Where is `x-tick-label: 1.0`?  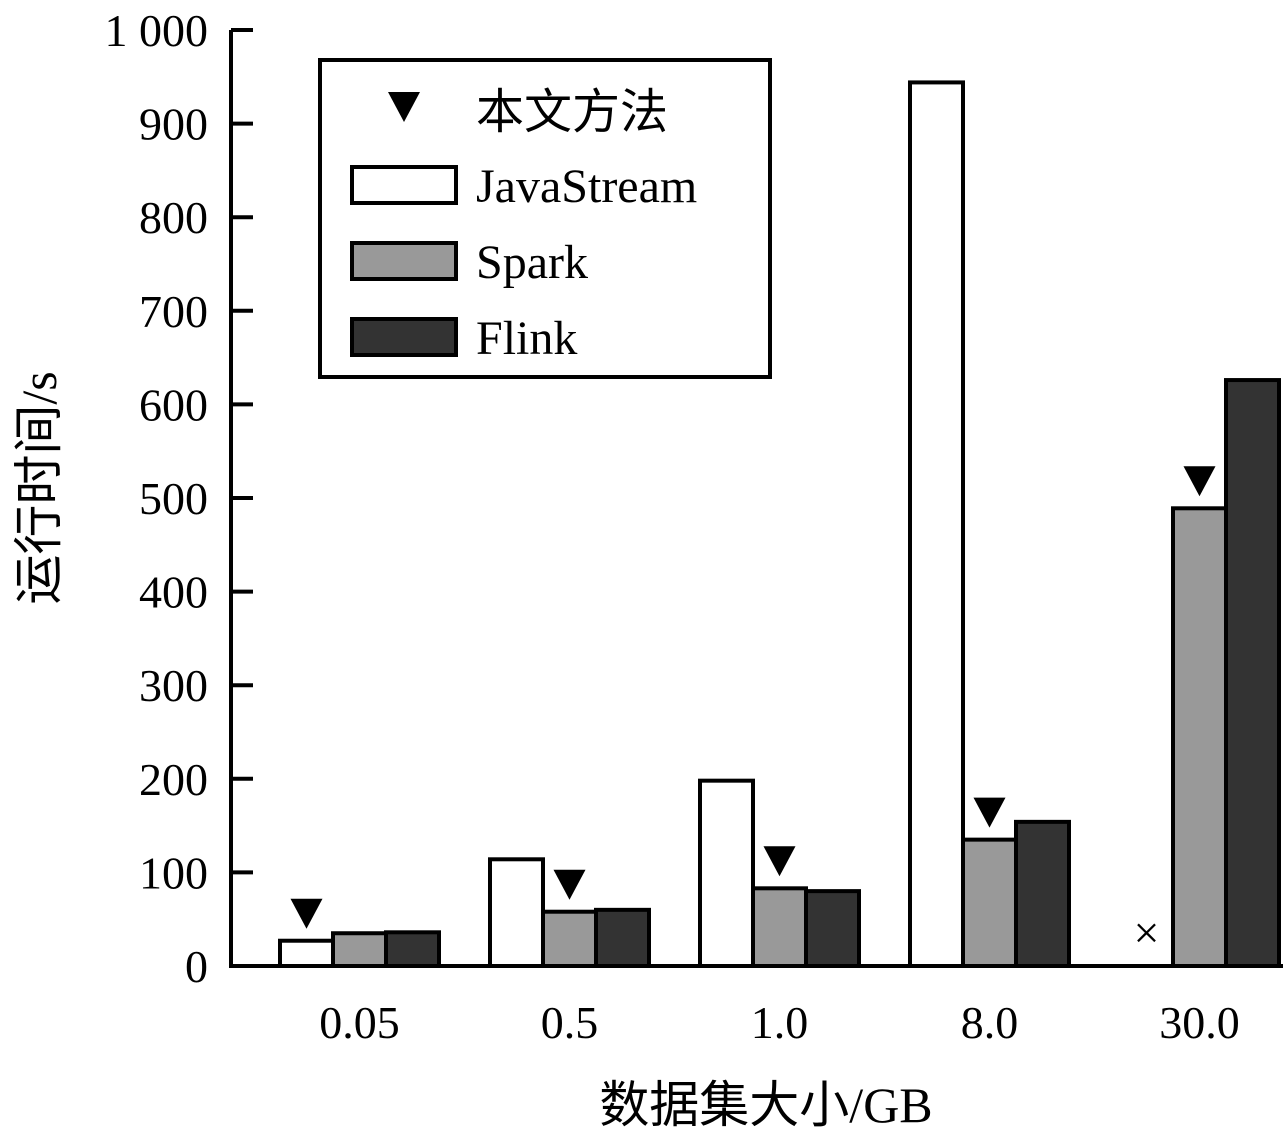
x-tick-label: 1.0 is located at coordinates (780, 1022).